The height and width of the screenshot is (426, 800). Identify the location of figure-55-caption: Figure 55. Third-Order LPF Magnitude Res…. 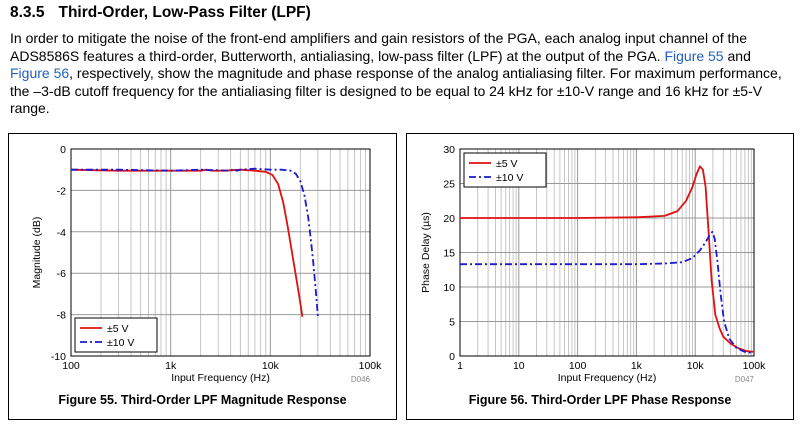
(202, 400).